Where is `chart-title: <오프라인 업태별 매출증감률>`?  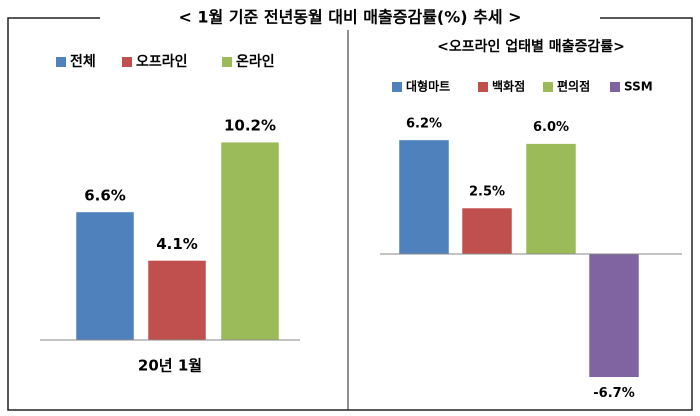 chart-title: <오프라인 업태별 매출증감률> is located at coordinates (531, 46).